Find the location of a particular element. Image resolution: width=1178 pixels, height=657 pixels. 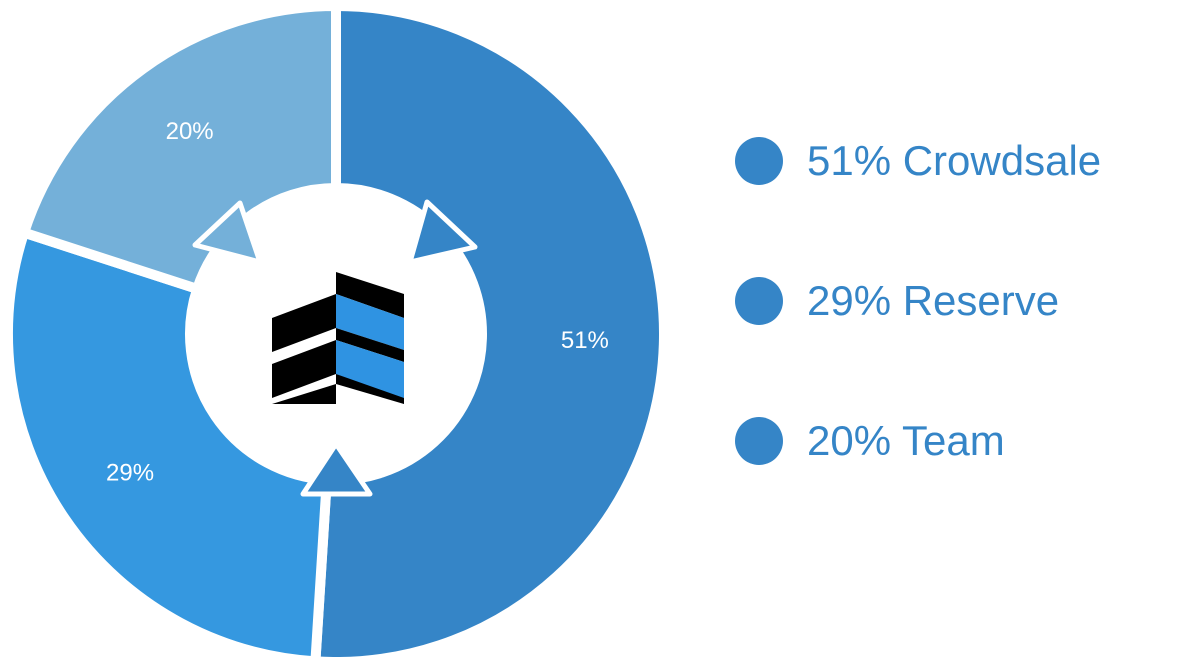

arrow-left-up-icon is located at coordinates (227, 232).